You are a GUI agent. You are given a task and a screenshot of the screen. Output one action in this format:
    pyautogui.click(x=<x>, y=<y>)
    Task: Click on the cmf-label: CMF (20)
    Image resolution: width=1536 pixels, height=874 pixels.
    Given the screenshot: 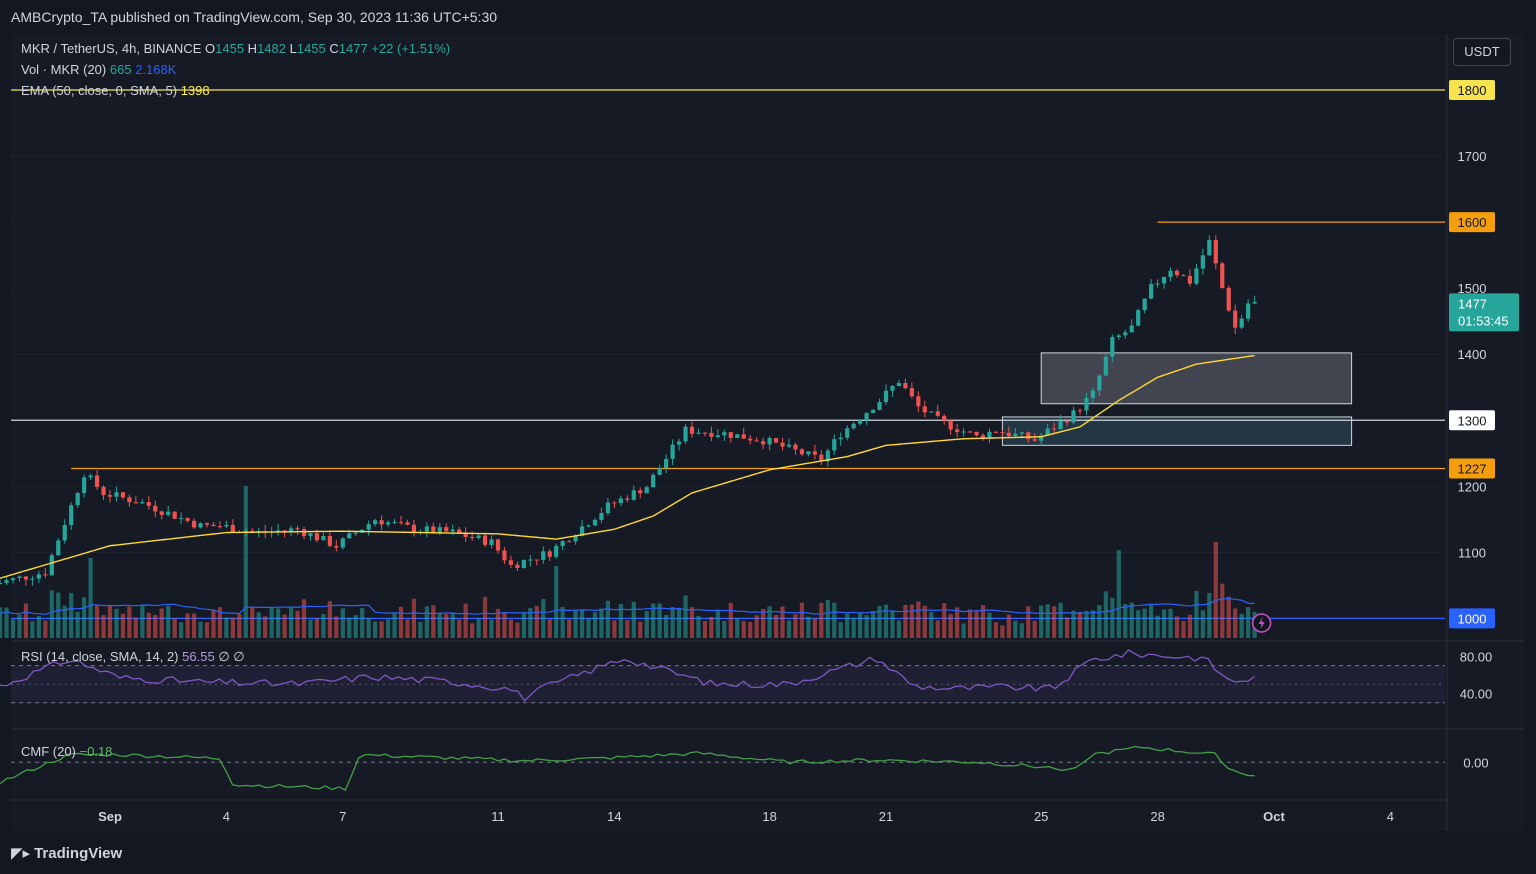 What is the action you would take?
    pyautogui.click(x=48, y=751)
    